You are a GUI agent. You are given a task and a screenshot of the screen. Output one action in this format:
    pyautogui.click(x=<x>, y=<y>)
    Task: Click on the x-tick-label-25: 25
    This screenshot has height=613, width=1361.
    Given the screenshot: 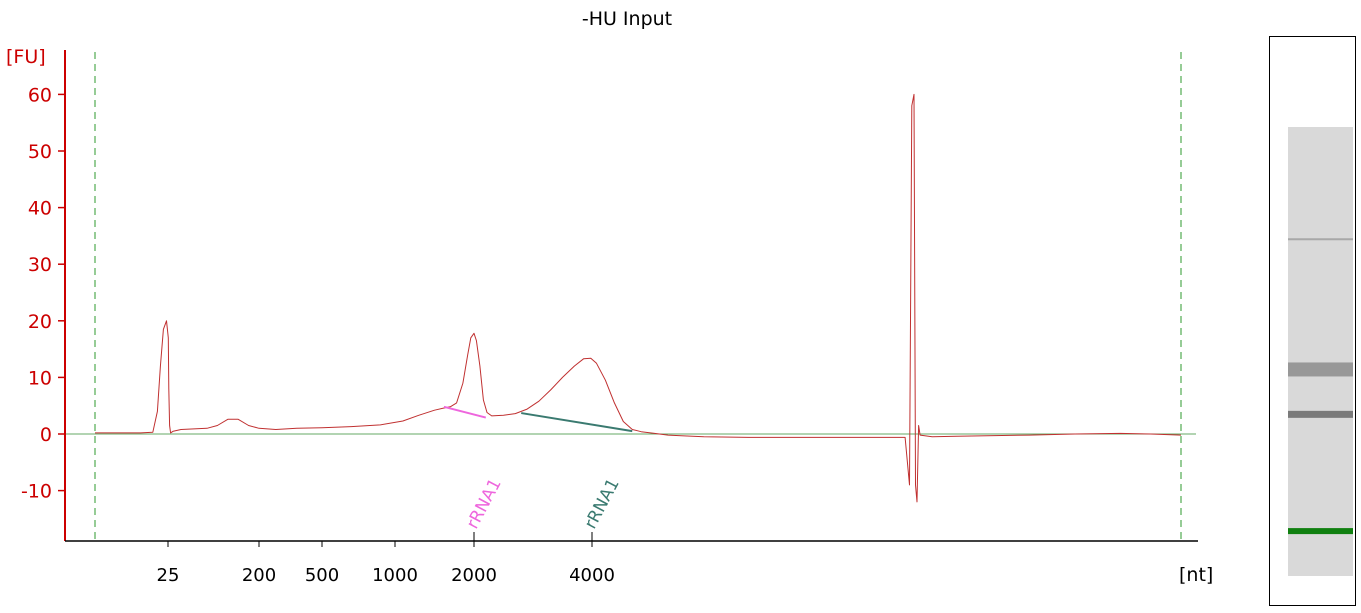 What is the action you would take?
    pyautogui.click(x=168, y=575)
    